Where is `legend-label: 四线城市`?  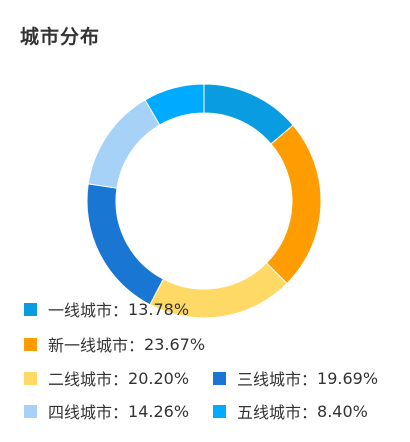
legend-label: 四线城市 is located at coordinates (80, 412).